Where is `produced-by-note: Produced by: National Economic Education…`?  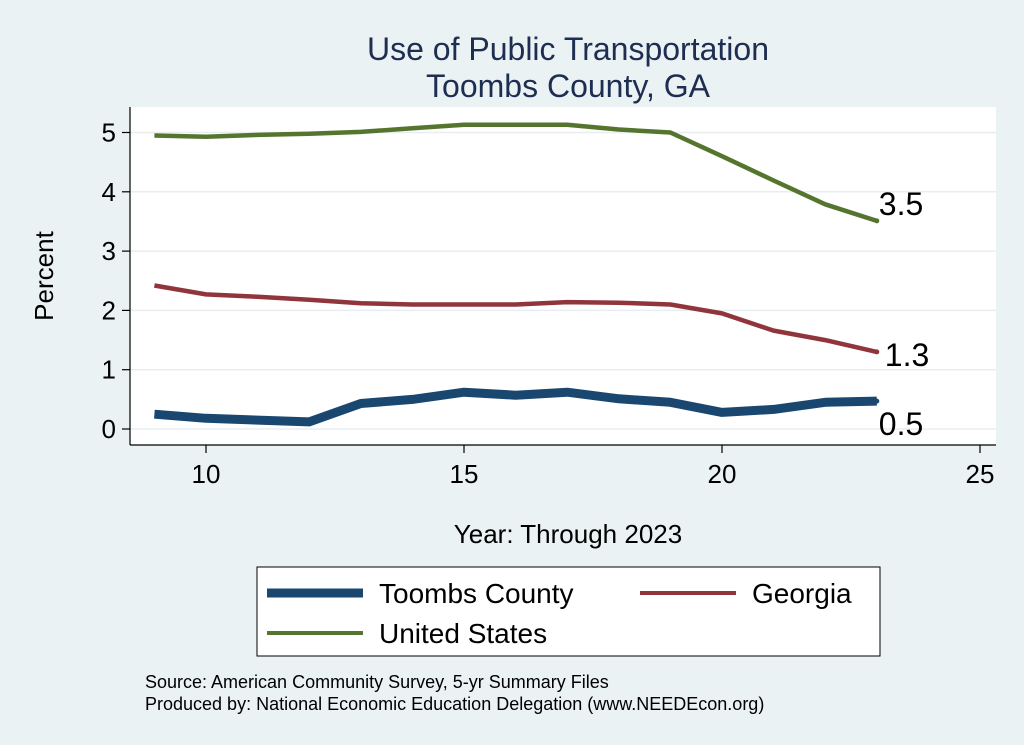 produced-by-note: Produced by: National Economic Education… is located at coordinates (454, 704).